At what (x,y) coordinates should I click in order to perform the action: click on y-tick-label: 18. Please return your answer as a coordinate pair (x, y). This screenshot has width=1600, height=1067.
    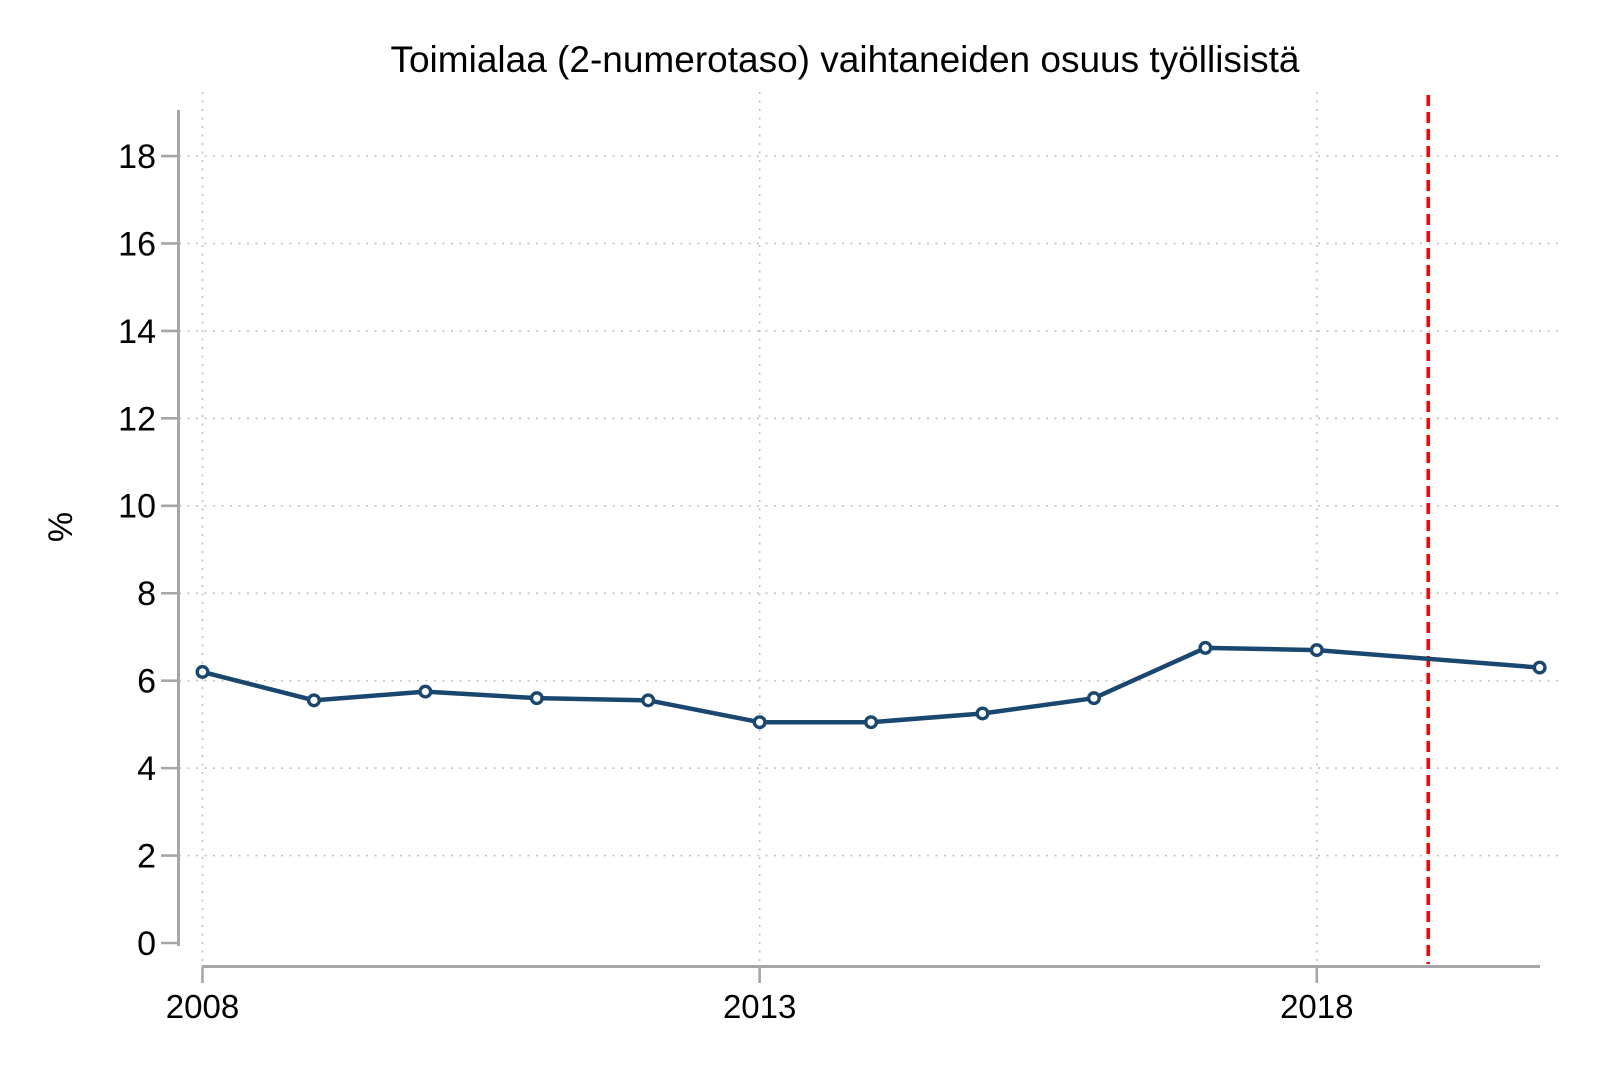
    Looking at the image, I should click on (137, 157).